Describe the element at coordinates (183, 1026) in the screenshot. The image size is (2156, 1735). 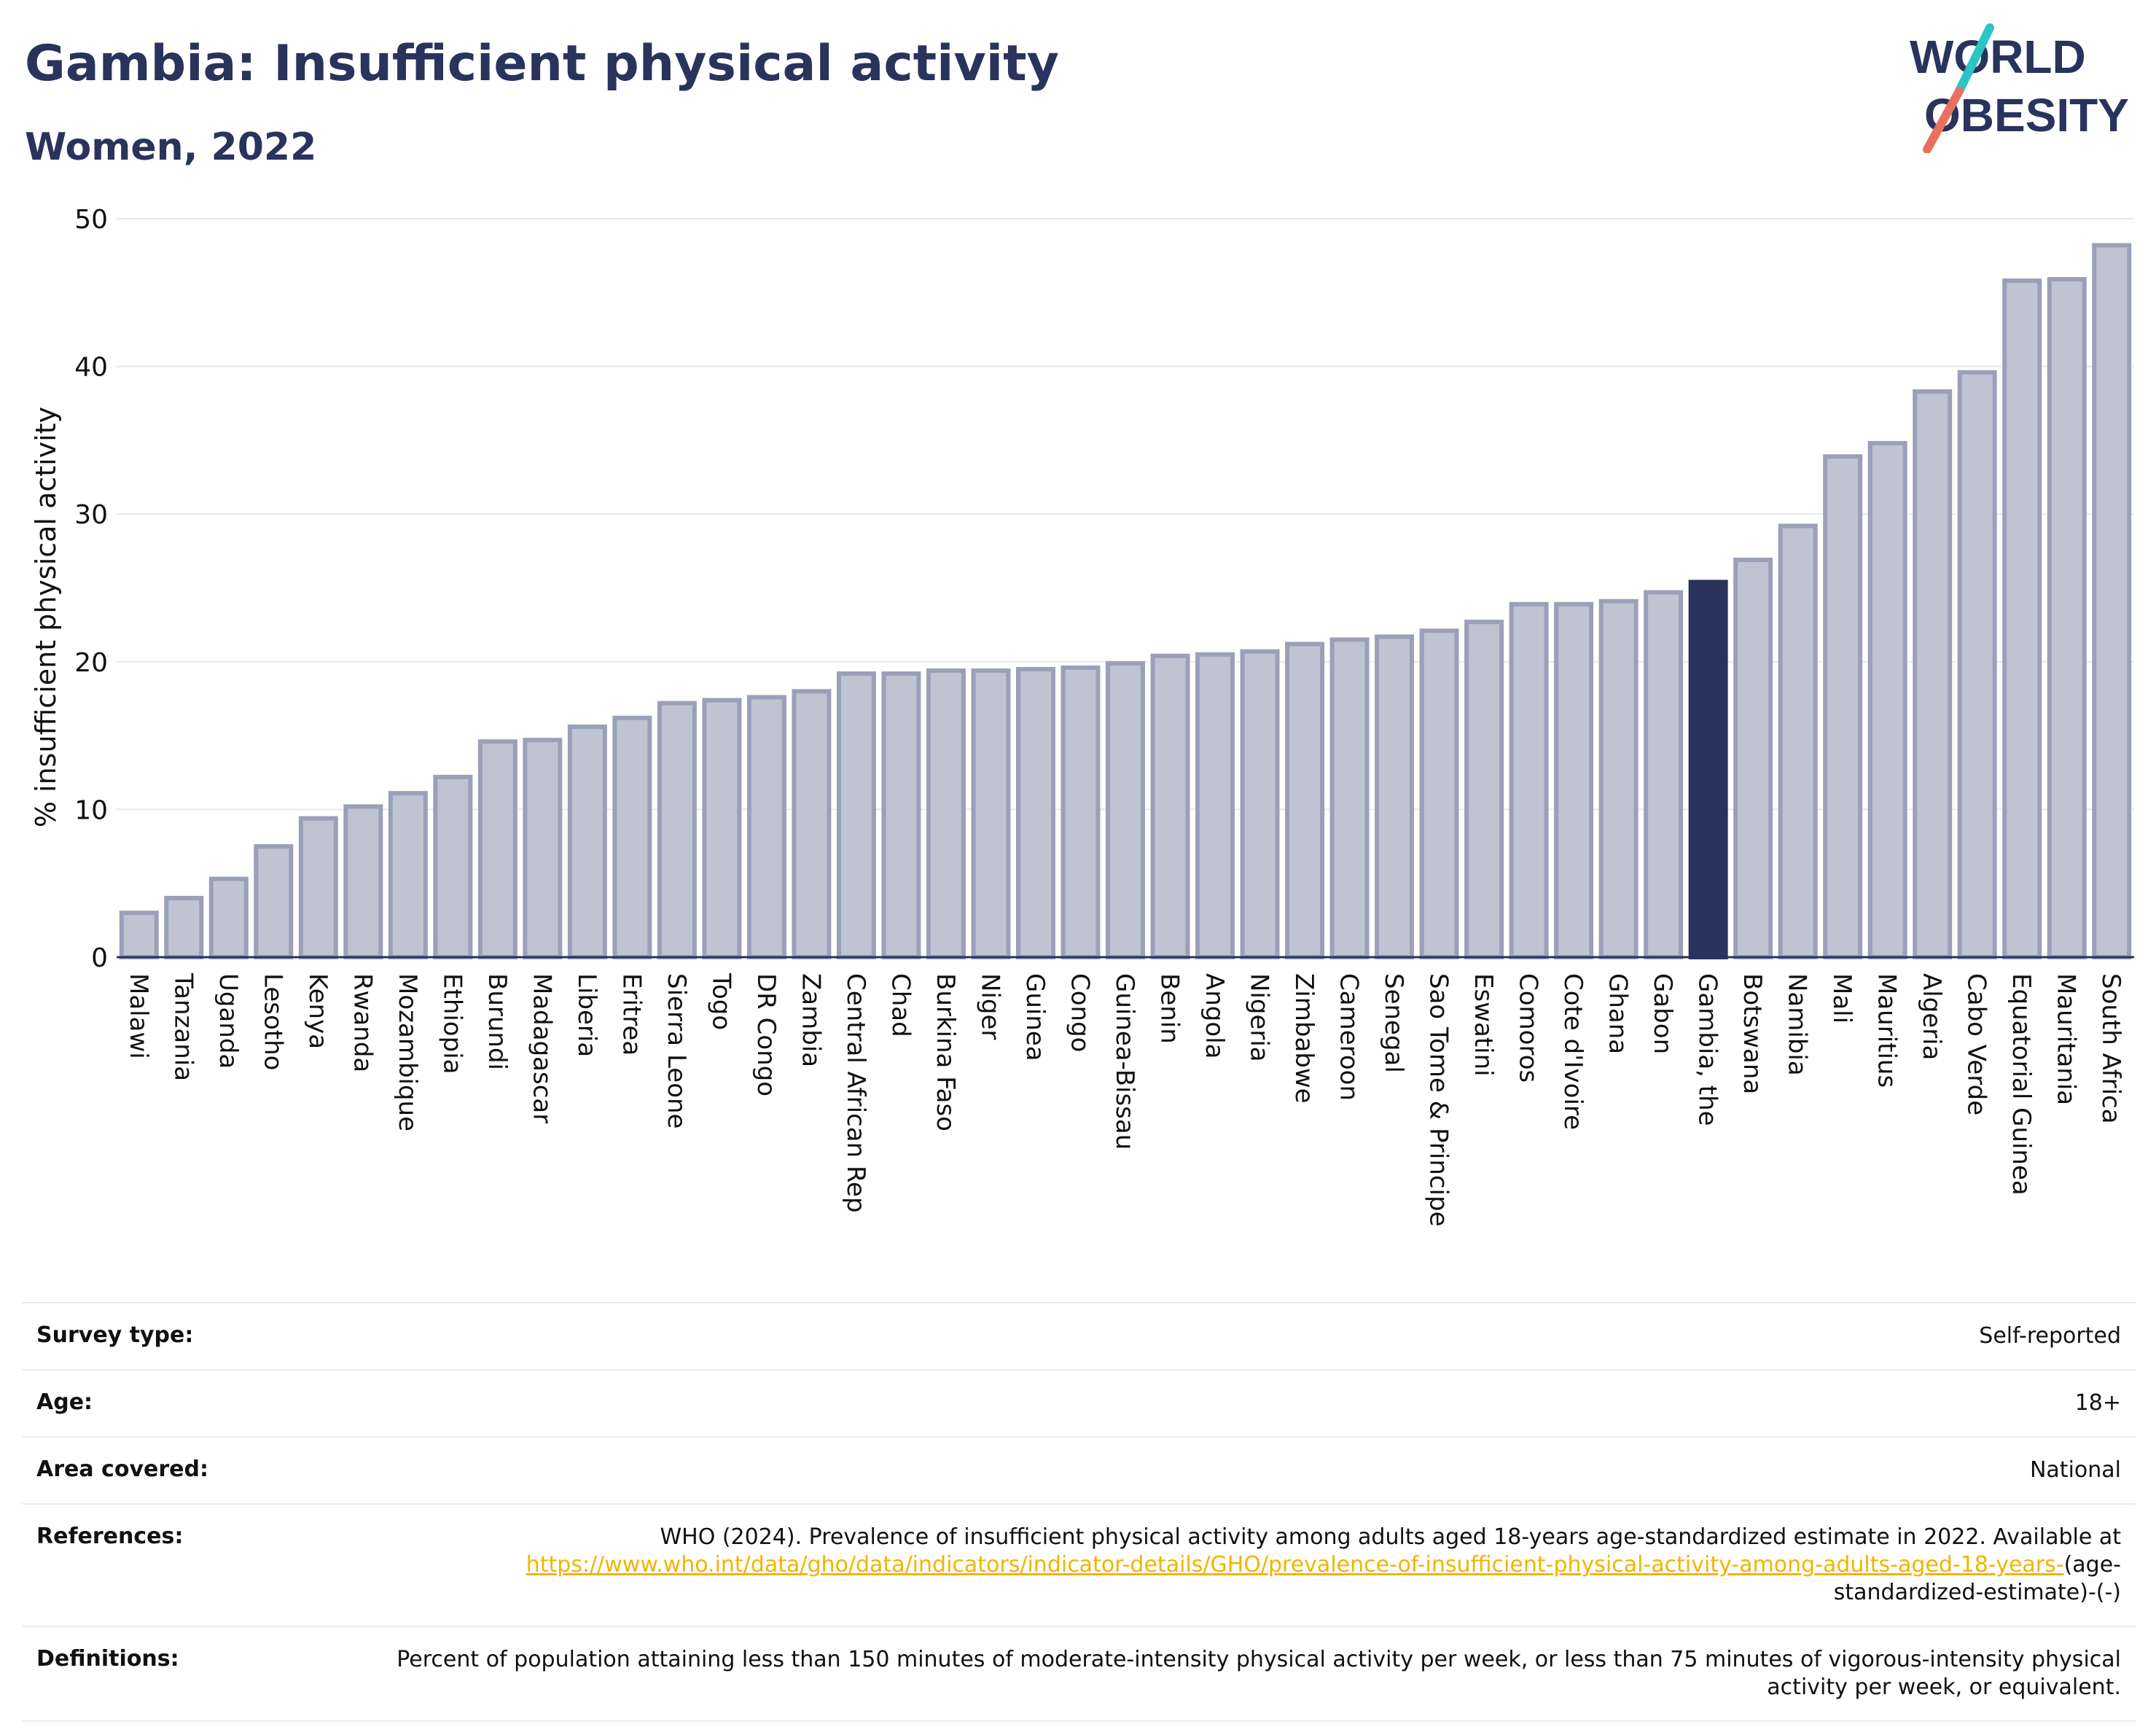
I see `x-tick-label: Tanzania` at that location.